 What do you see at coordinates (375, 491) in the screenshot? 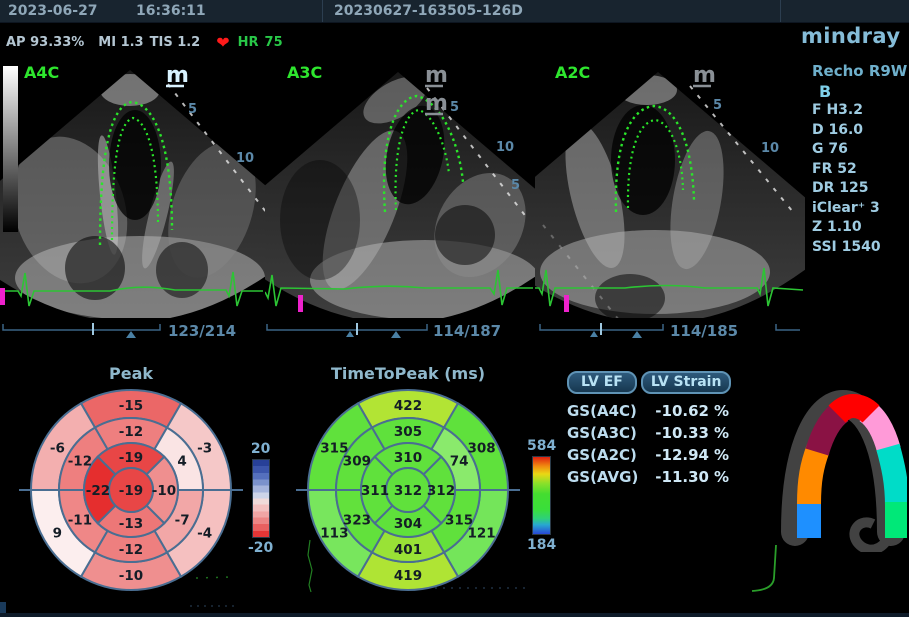
I see `bullseye-segment-value: 311` at bounding box center [375, 491].